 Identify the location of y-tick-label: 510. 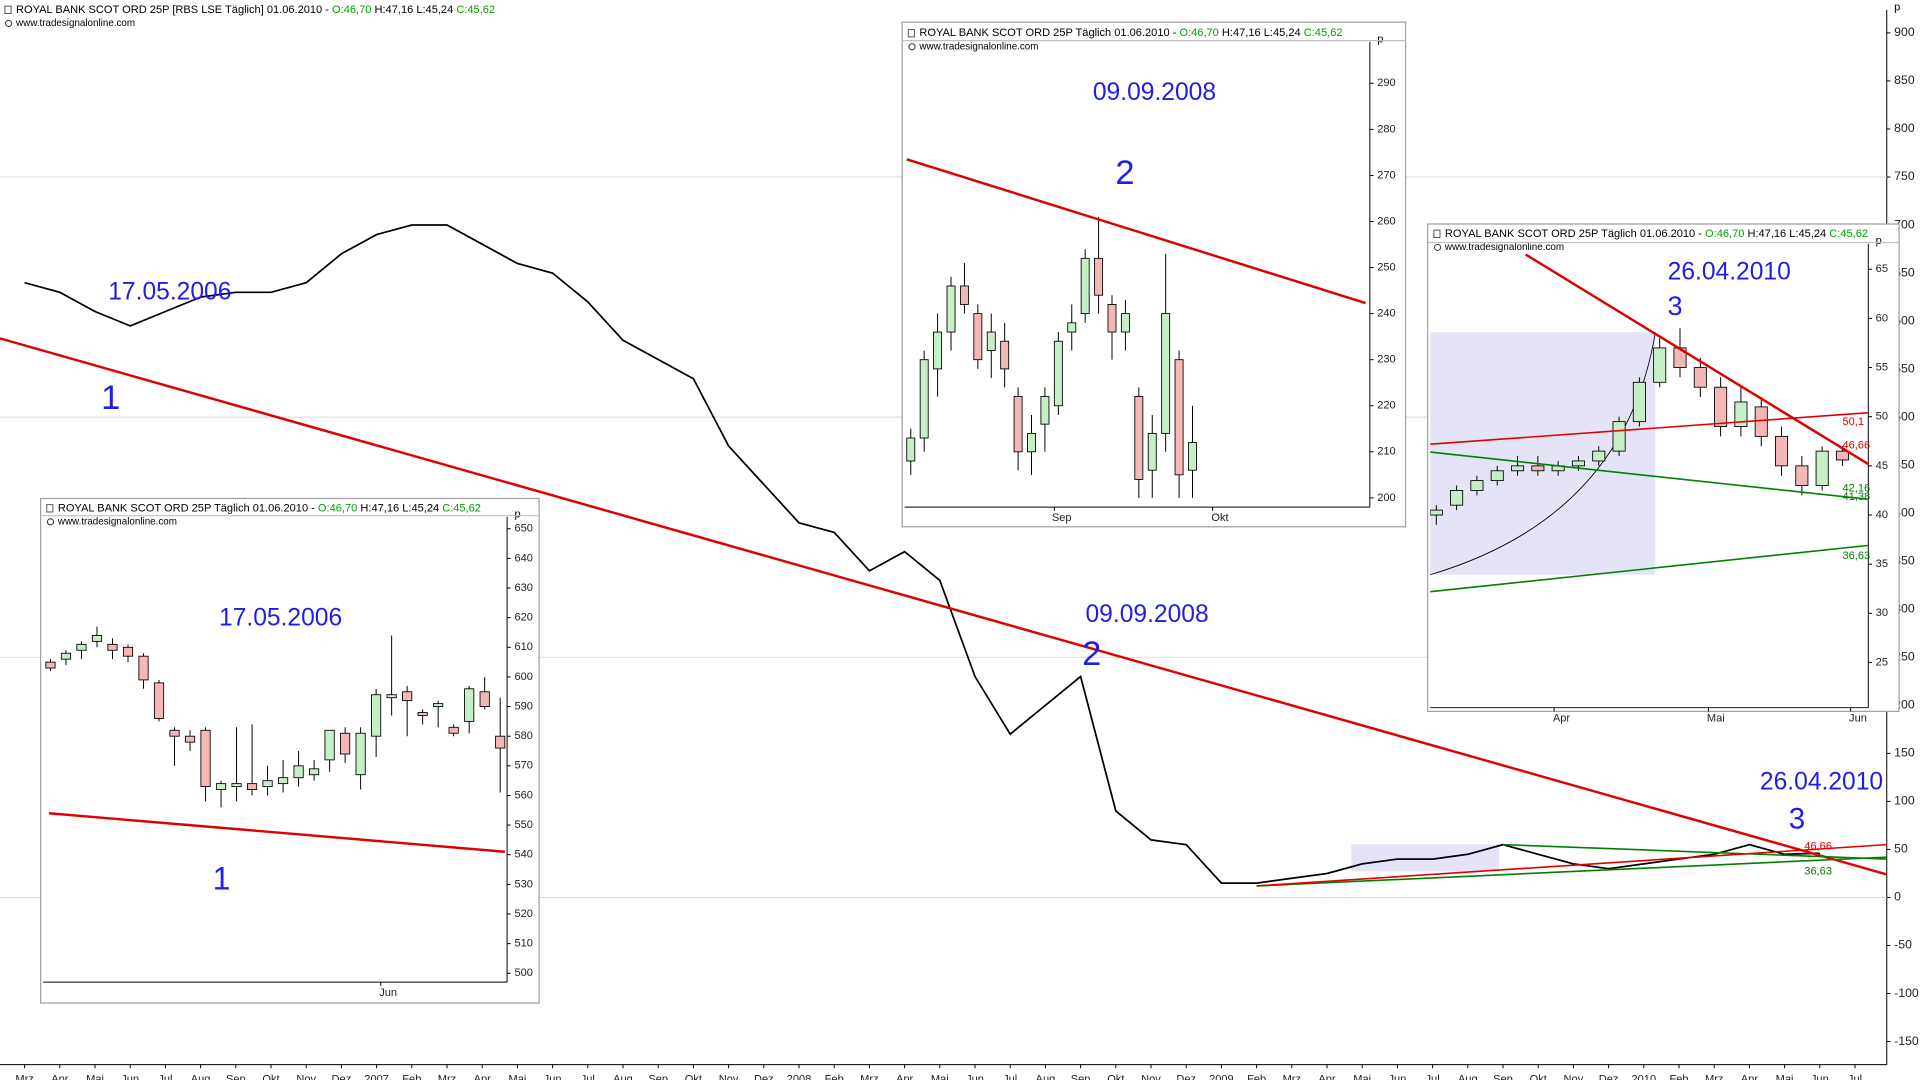
(523, 944).